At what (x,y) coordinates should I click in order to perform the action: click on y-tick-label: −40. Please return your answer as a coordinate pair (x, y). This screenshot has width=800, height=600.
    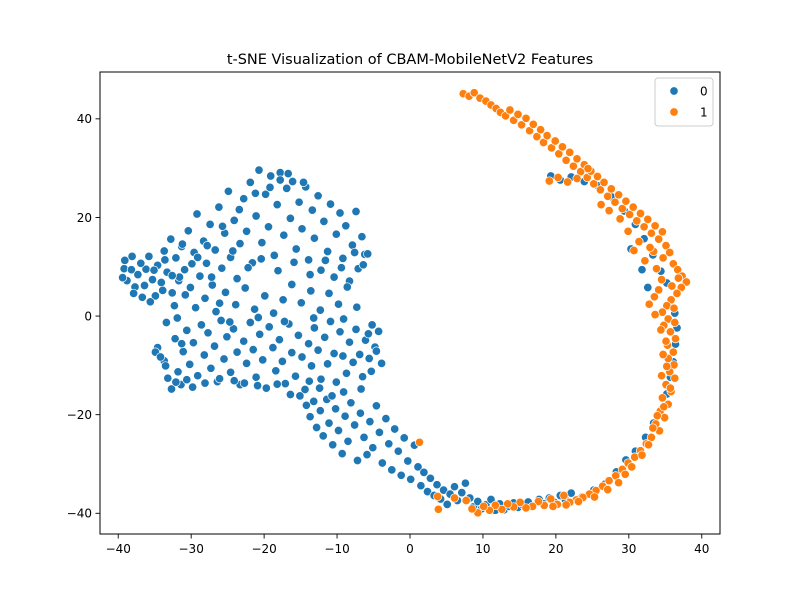
    Looking at the image, I should click on (79, 514).